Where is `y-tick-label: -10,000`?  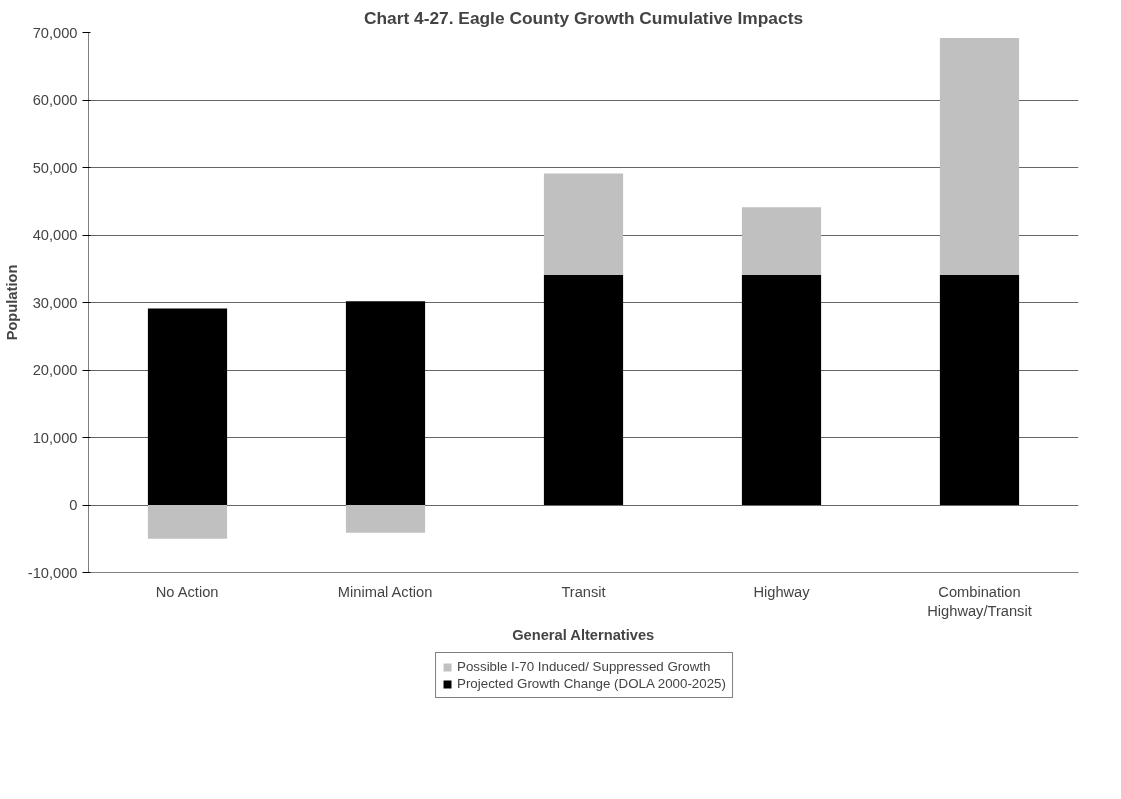
y-tick-label: -10,000 is located at coordinates (52, 572).